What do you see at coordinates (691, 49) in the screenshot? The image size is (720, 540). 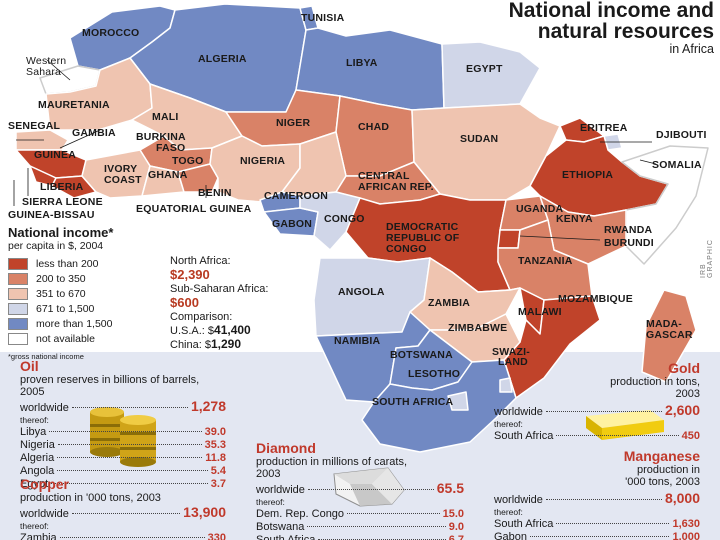 I see `page-subtitle: in Africa` at bounding box center [691, 49].